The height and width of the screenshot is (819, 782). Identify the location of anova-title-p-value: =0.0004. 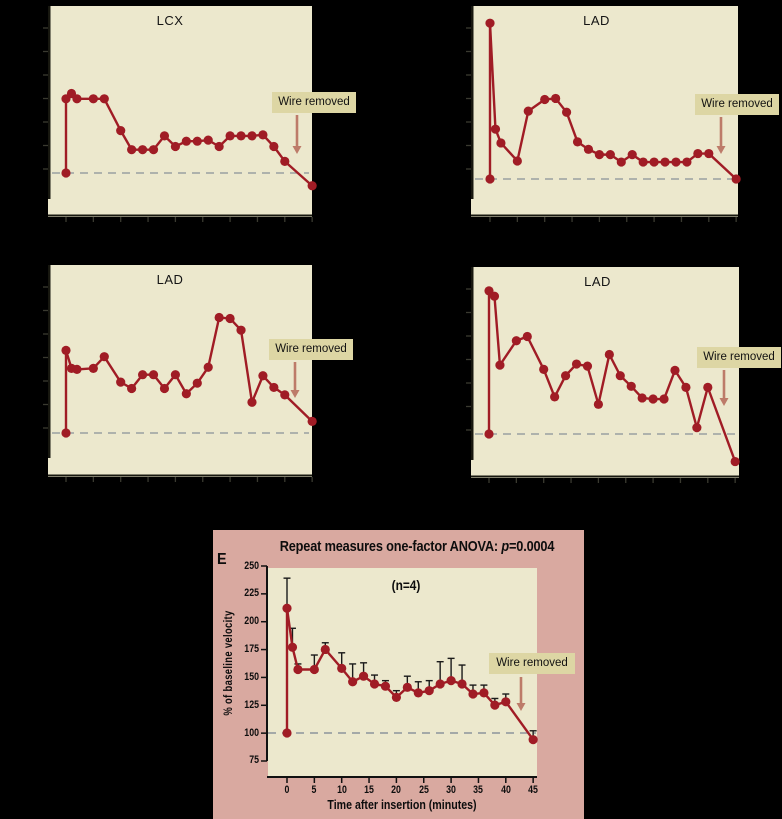
(532, 546).